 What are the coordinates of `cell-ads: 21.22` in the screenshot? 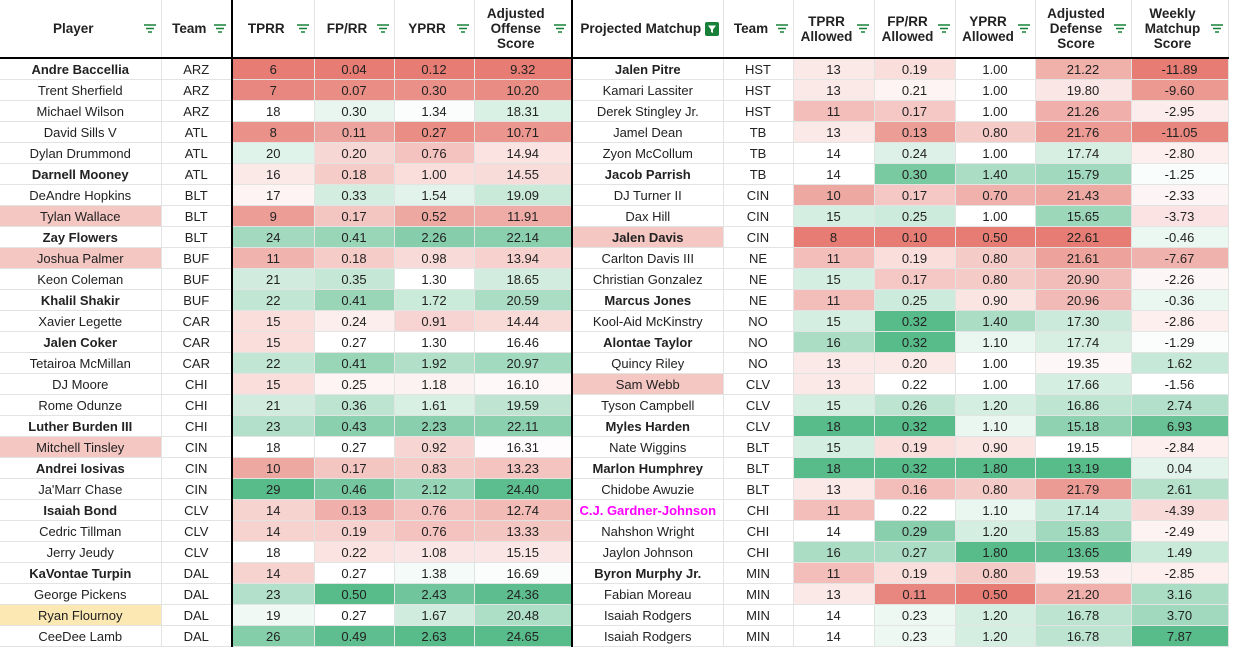 It's located at (1083, 69).